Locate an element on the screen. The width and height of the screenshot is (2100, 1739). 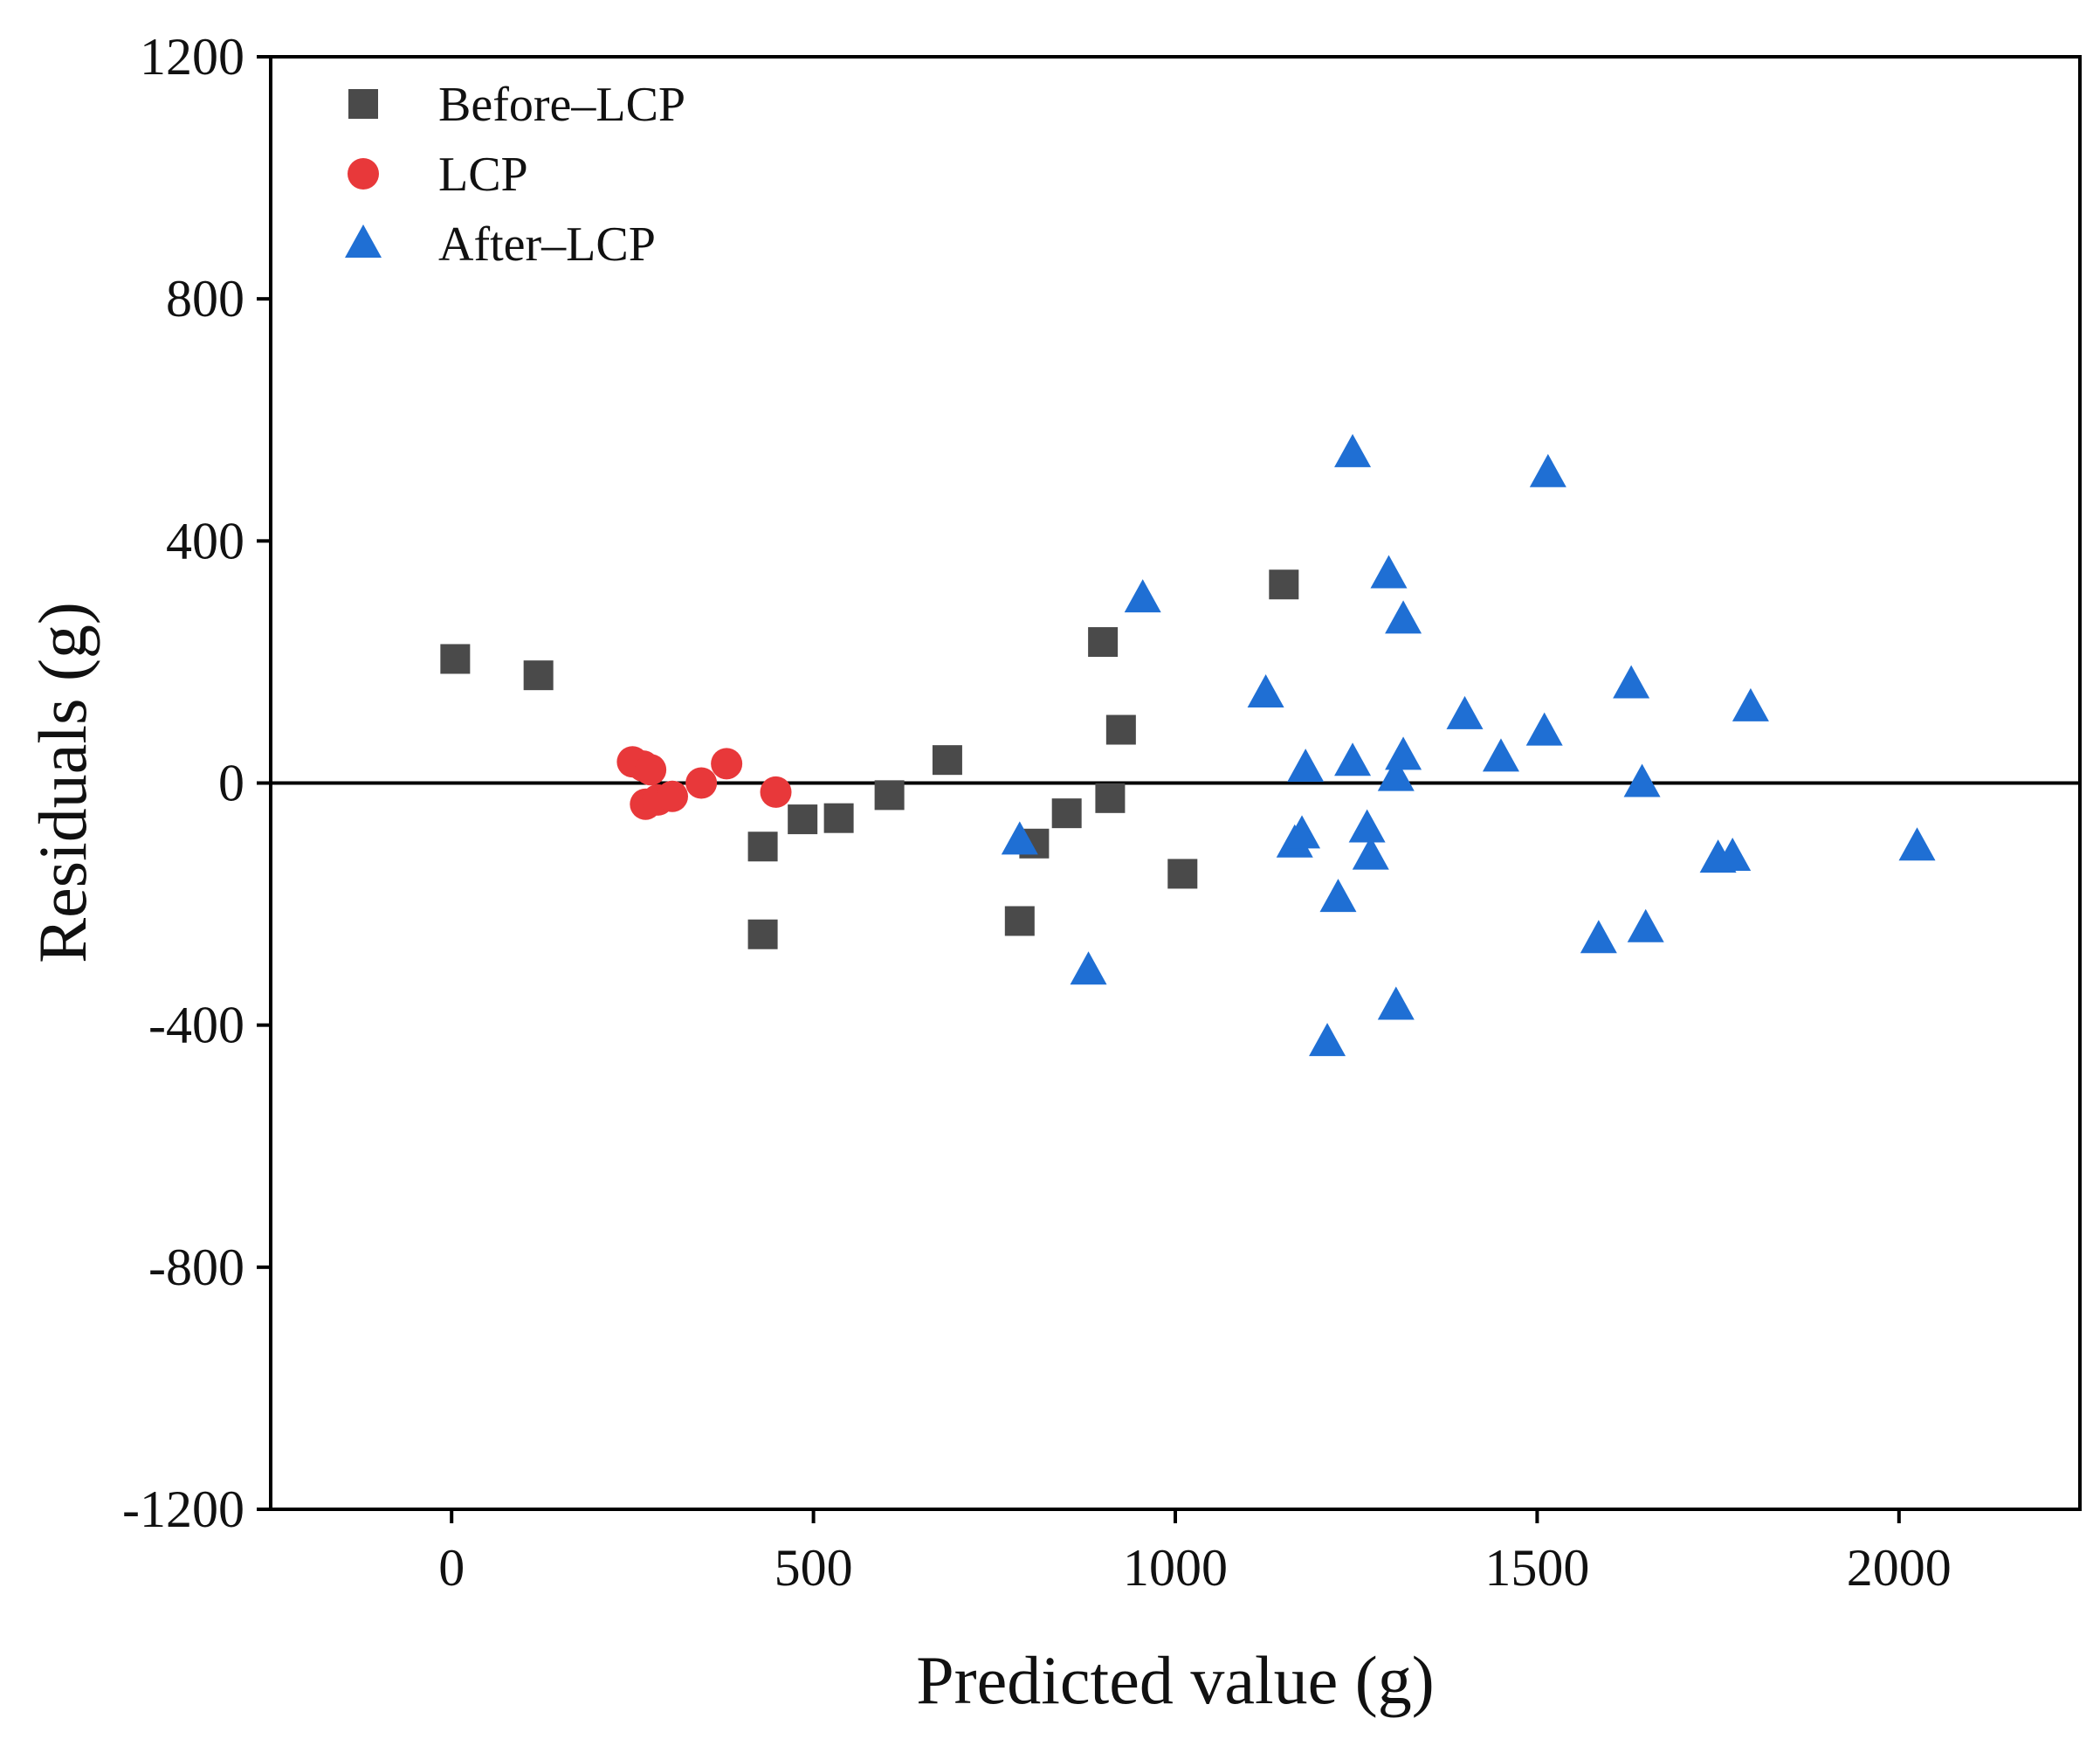
legend-label-after-lcp: After–LCP is located at coordinates (547, 244).